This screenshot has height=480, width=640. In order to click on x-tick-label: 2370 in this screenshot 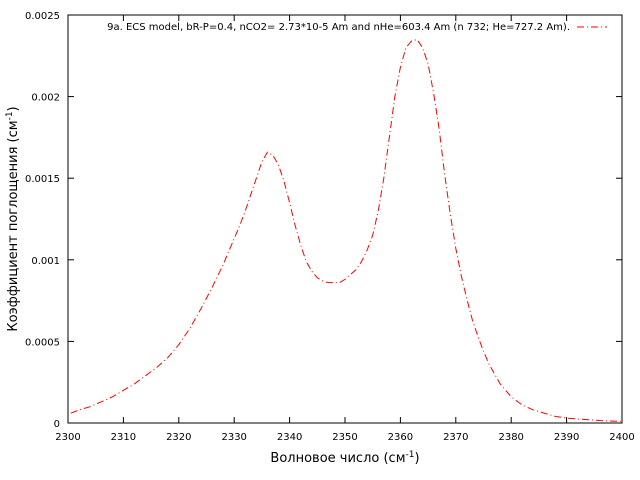, I will do `click(455, 437)`.